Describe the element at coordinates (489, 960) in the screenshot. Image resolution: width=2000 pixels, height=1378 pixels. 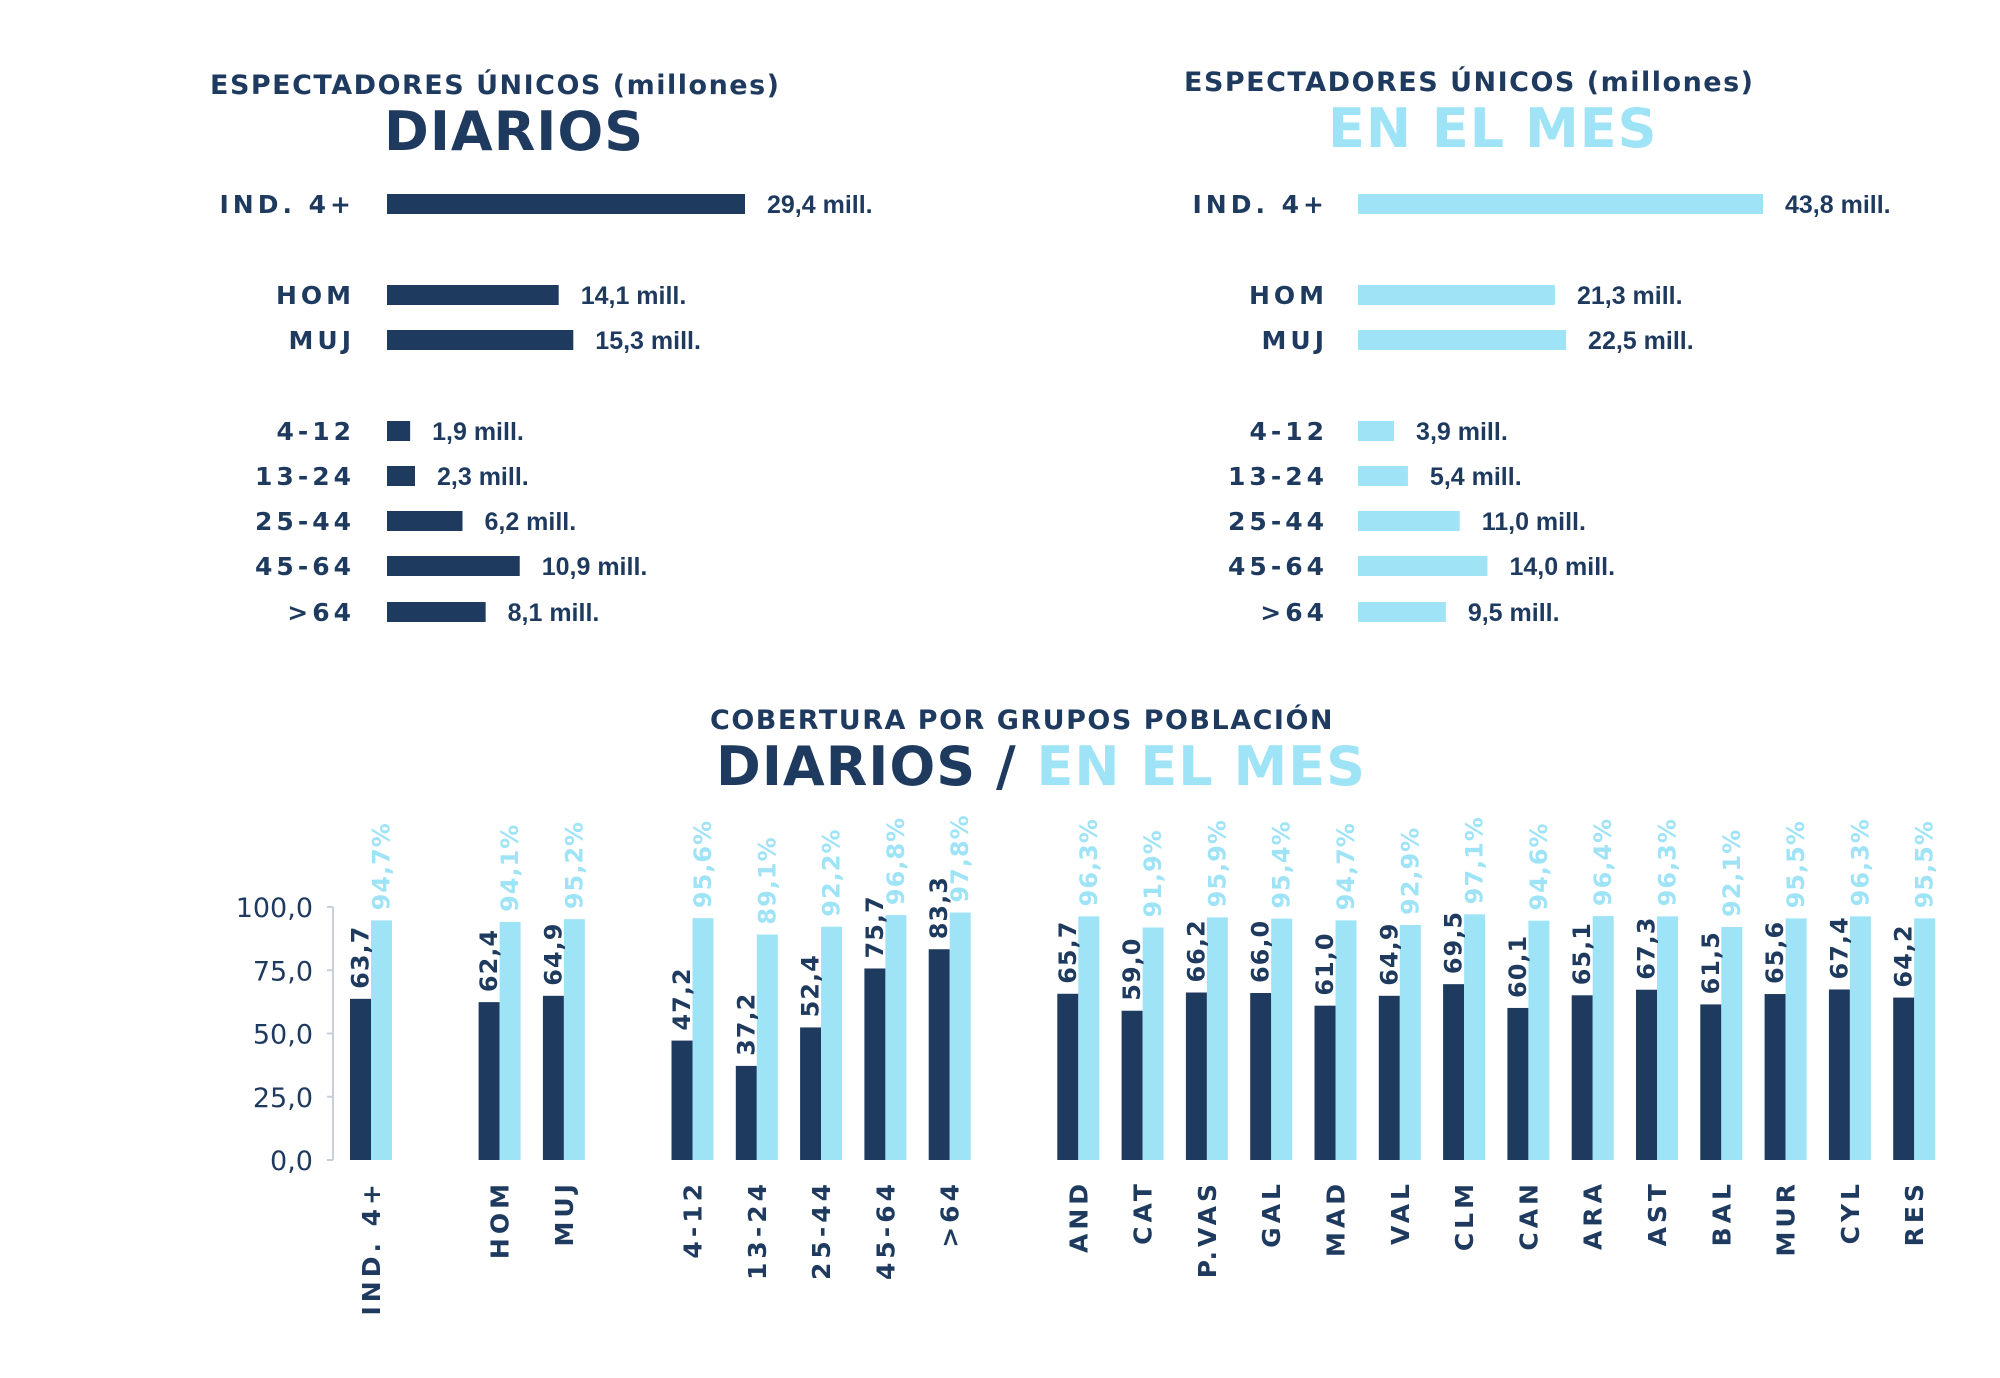
I see `bar-daily-value-label: 62,4` at that location.